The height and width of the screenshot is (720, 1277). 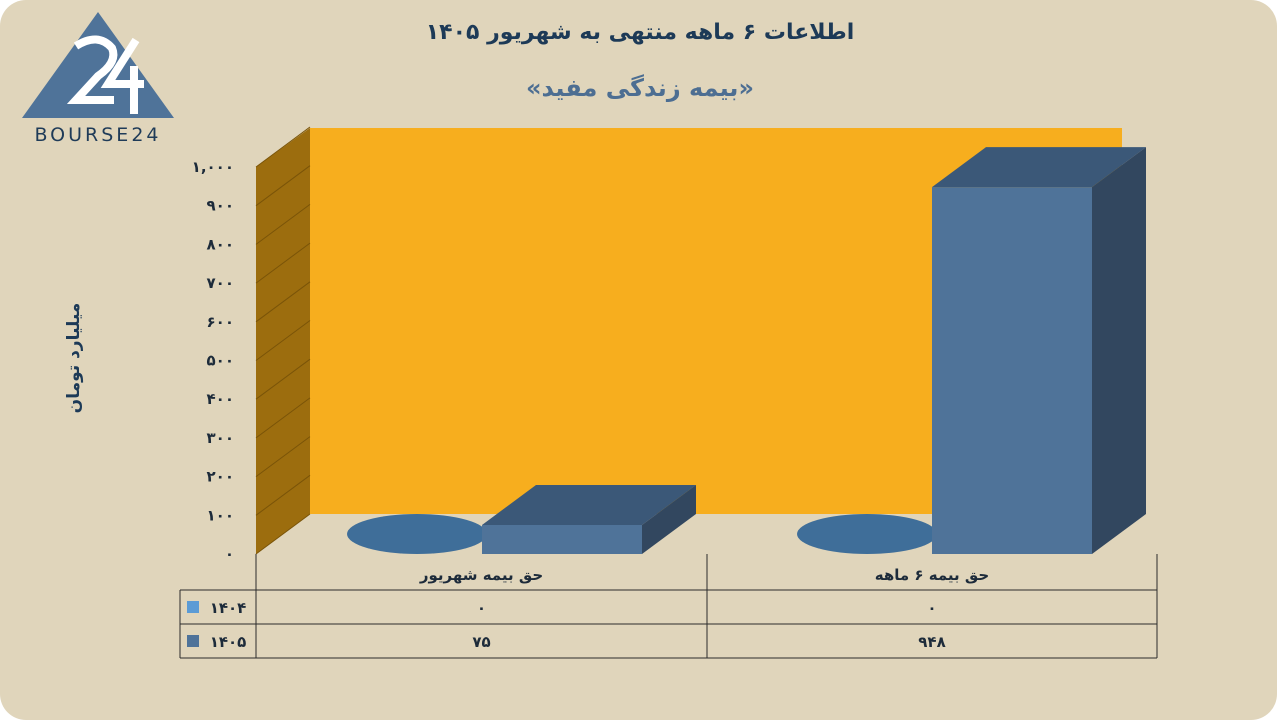 What do you see at coordinates (220, 322) in the screenshot?
I see `y-tick-label: ۶۰۰` at bounding box center [220, 322].